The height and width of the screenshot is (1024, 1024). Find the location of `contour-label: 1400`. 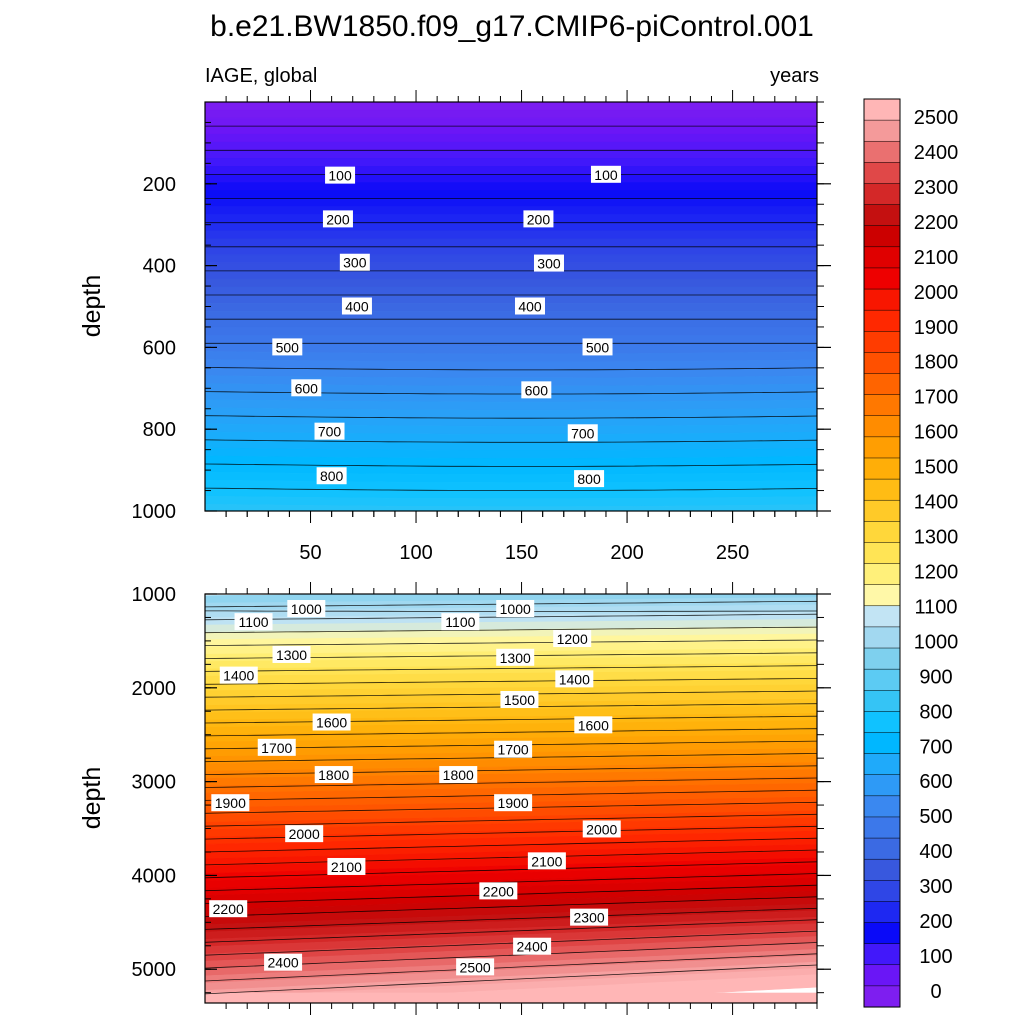

contour-label: 1400 is located at coordinates (574, 679).